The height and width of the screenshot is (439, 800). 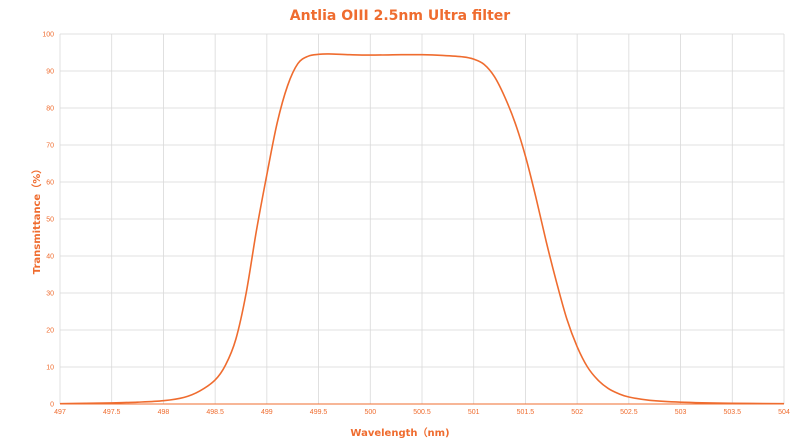 I want to click on x-tick-label: 502, so click(x=577, y=412).